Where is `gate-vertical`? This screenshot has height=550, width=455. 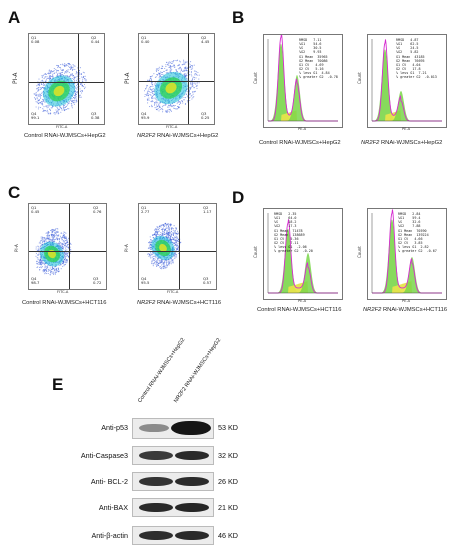 gate-vertical is located at coordinates (188, 79).